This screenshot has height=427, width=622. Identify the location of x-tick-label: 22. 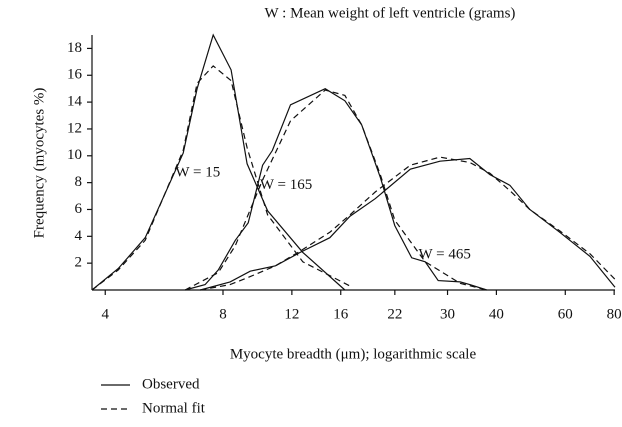
(394, 314).